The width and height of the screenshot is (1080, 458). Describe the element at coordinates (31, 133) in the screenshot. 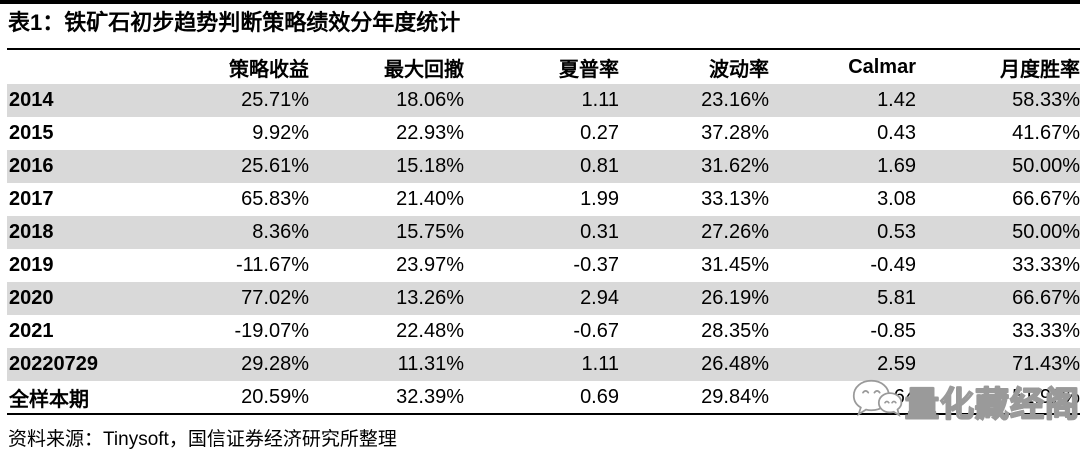

I see `row-label: 2015` at that location.